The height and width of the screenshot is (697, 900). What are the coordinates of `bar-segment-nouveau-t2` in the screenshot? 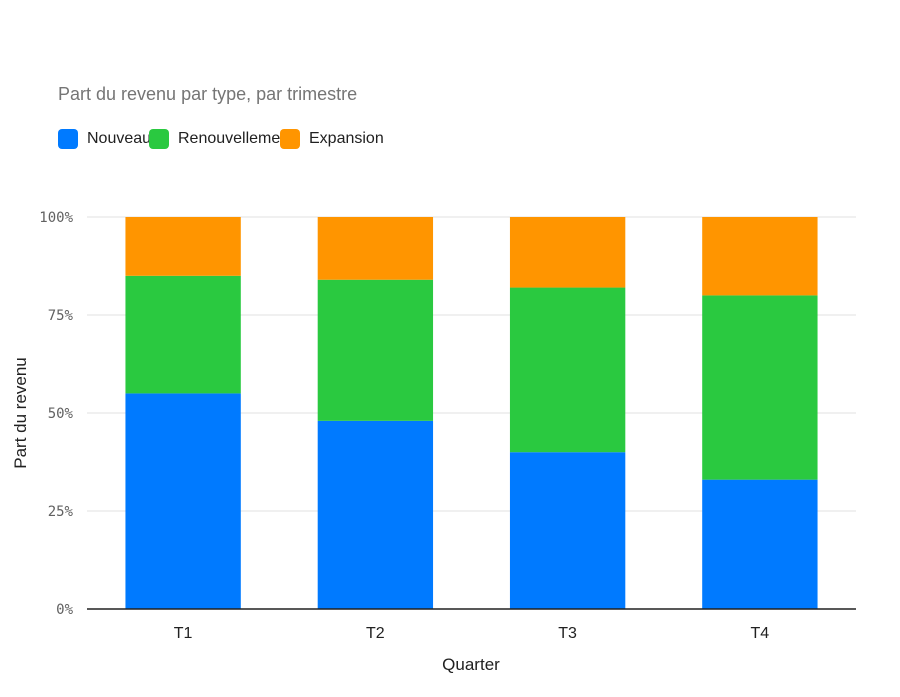 It's located at (375, 514).